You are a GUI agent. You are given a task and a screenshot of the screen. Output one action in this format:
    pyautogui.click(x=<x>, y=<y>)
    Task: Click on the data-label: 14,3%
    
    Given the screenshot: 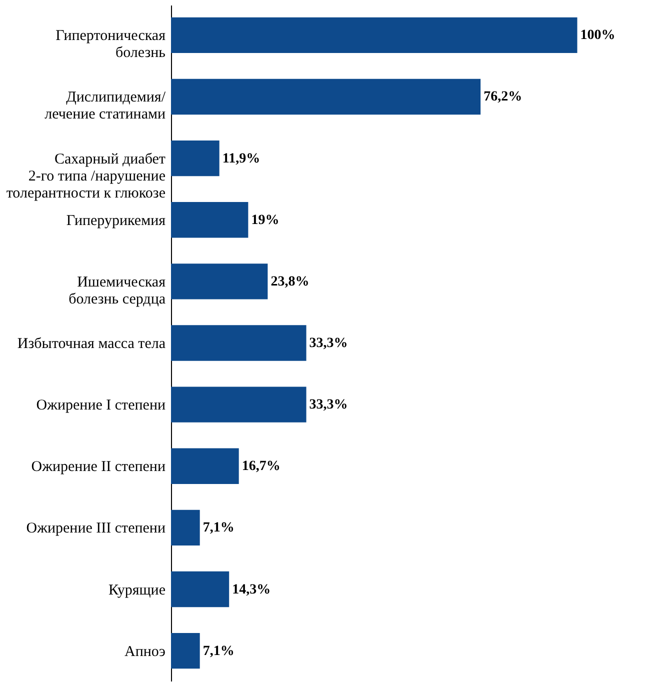 What is the action you would take?
    pyautogui.click(x=251, y=590)
    